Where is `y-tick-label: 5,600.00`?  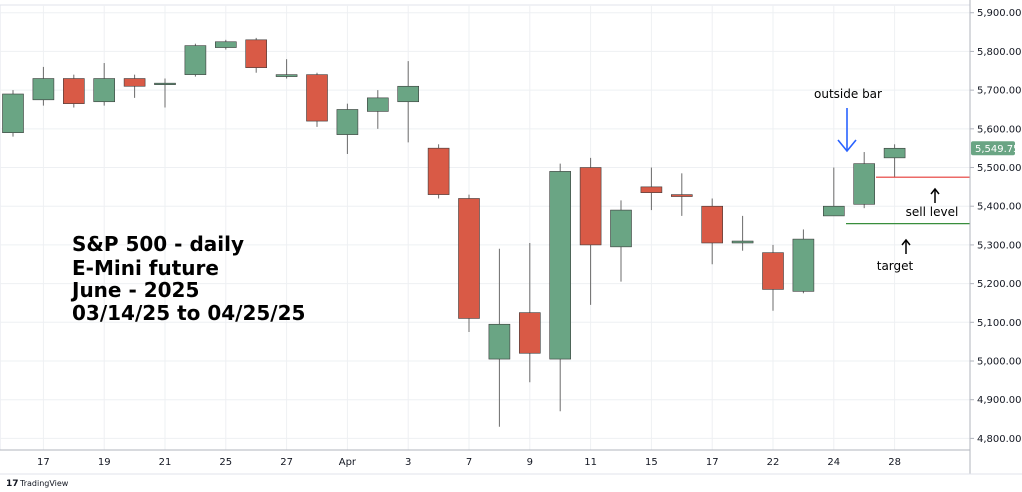
y-tick-label: 5,600.00 is located at coordinates (999, 129).